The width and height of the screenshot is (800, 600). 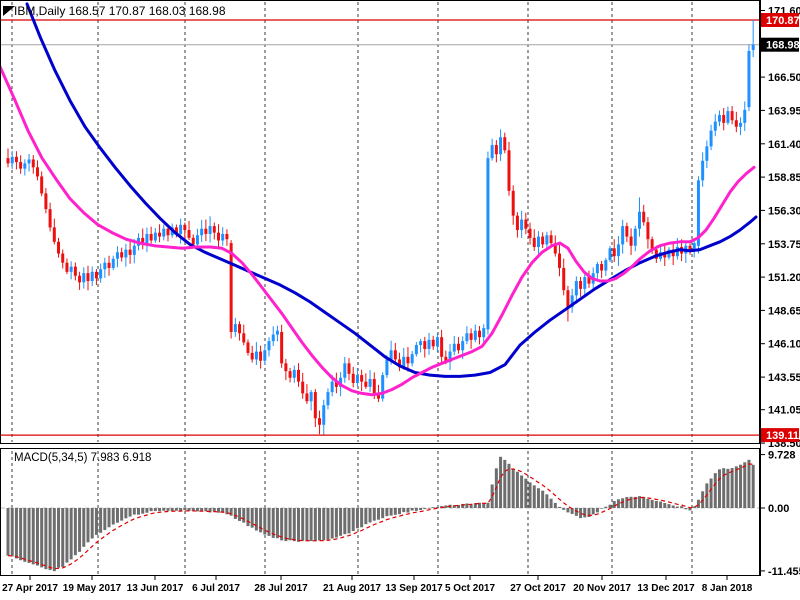 What do you see at coordinates (92, 588) in the screenshot?
I see `date-label: 19 May 2017` at bounding box center [92, 588].